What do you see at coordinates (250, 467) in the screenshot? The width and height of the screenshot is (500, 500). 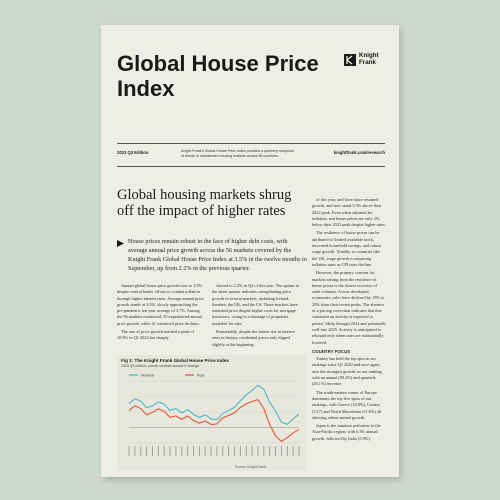 I see `figure-source: Source: Knight Frank` at bounding box center [250, 467].